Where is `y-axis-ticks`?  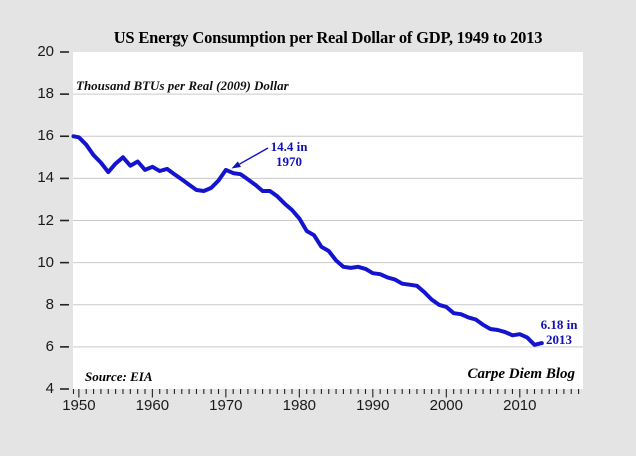
y-axis-ticks is located at coordinates (64, 220).